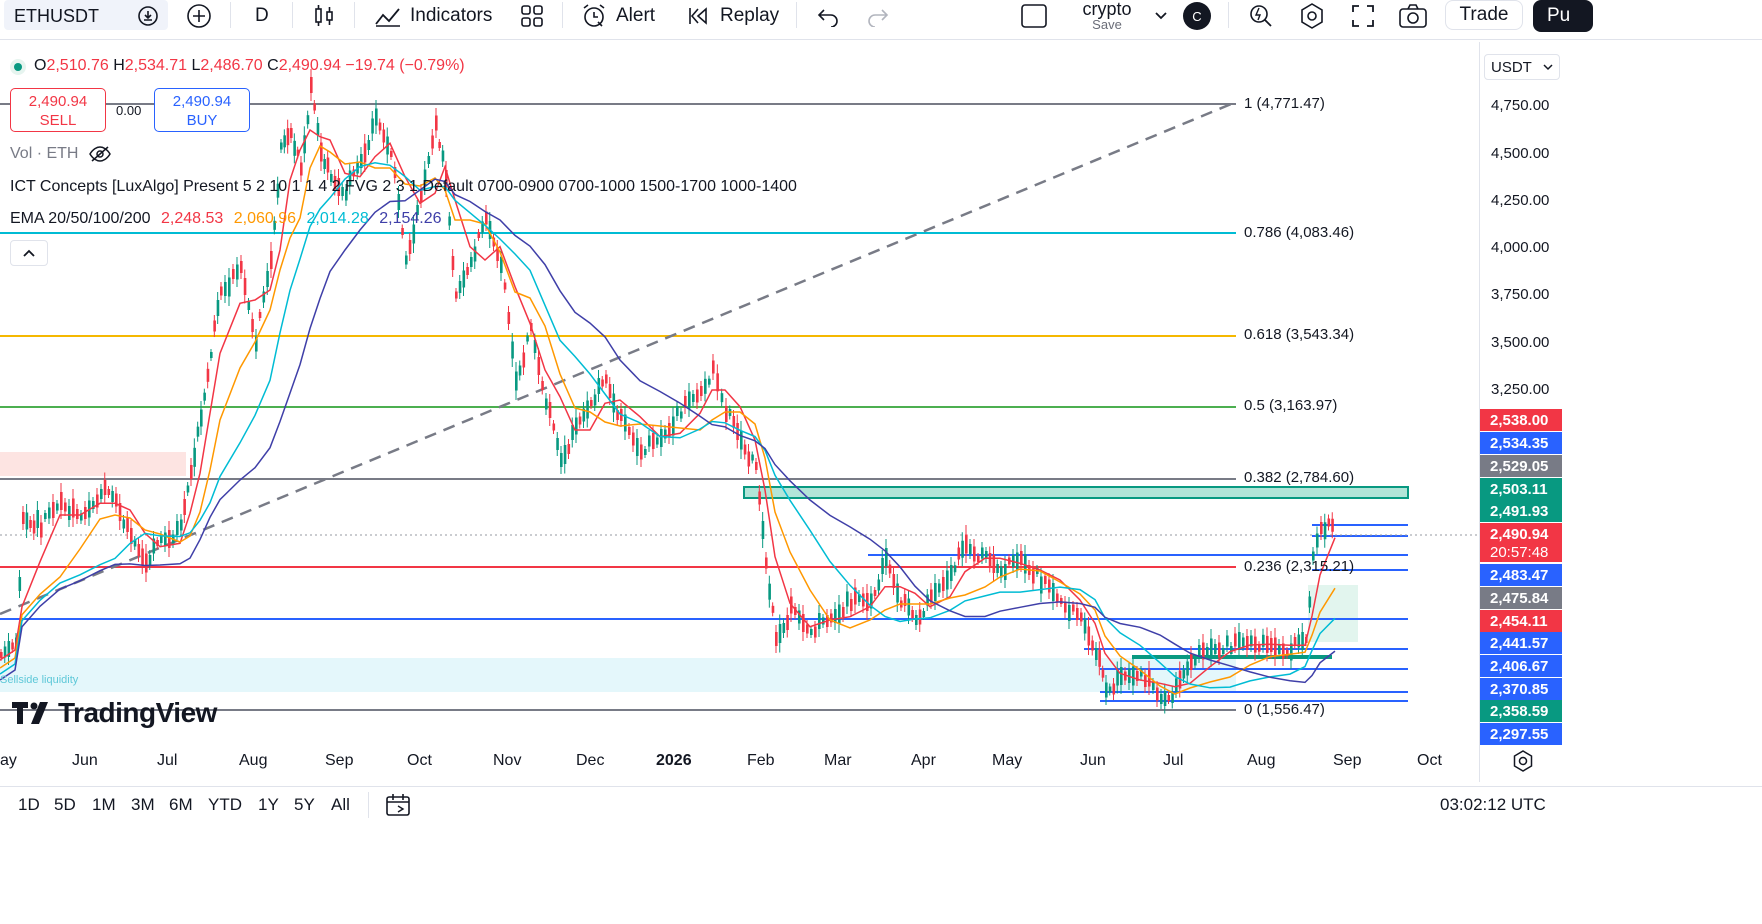 This screenshot has height=924, width=1762. What do you see at coordinates (433, 16) in the screenshot?
I see `indicators-button: Indicators` at bounding box center [433, 16].